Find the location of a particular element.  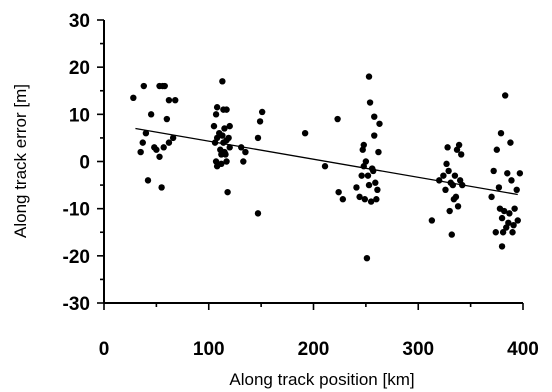

y-tick-label: 20 is located at coordinates (79, 68).